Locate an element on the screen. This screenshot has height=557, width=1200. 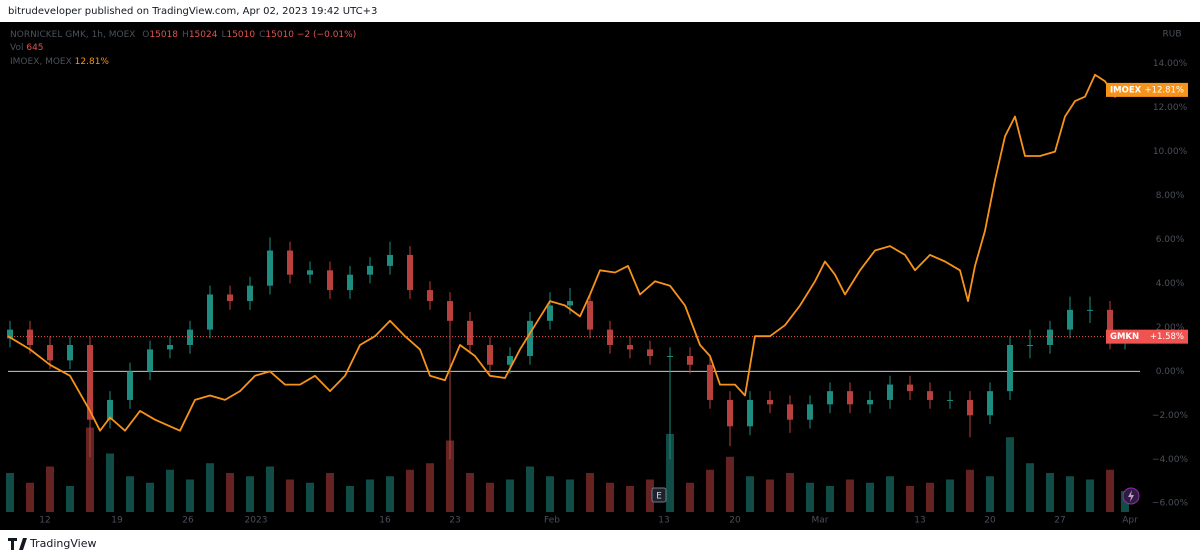
x-tick-label: 13 is located at coordinates (663, 521).